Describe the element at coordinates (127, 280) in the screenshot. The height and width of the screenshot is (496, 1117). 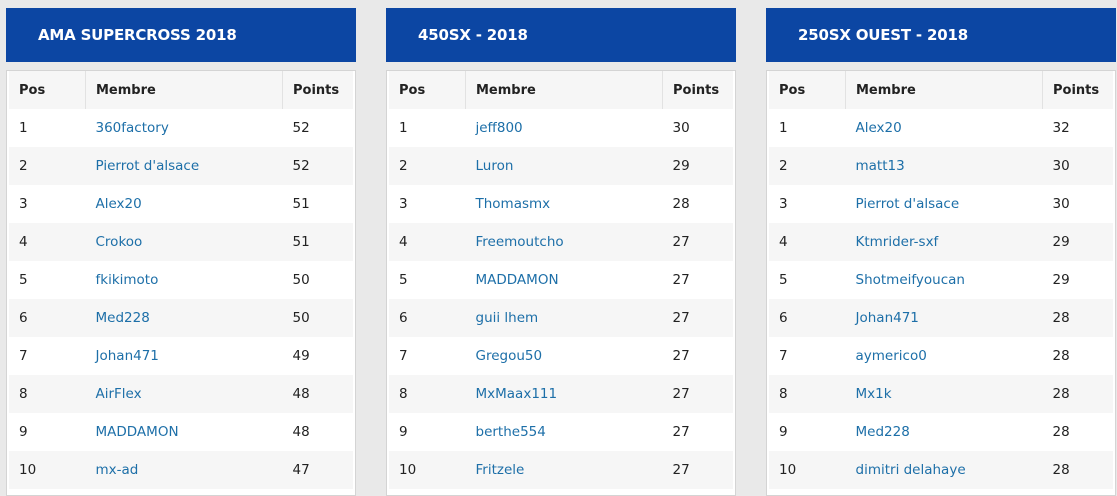
I see `member-link: fkikimoto` at that location.